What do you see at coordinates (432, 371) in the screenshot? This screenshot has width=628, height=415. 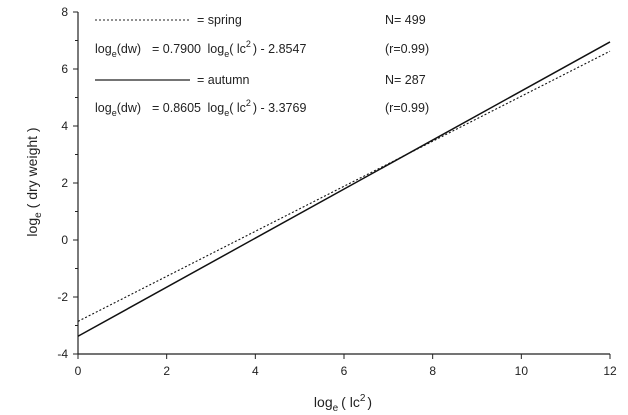 I see `x-tick-label: 8` at bounding box center [432, 371].